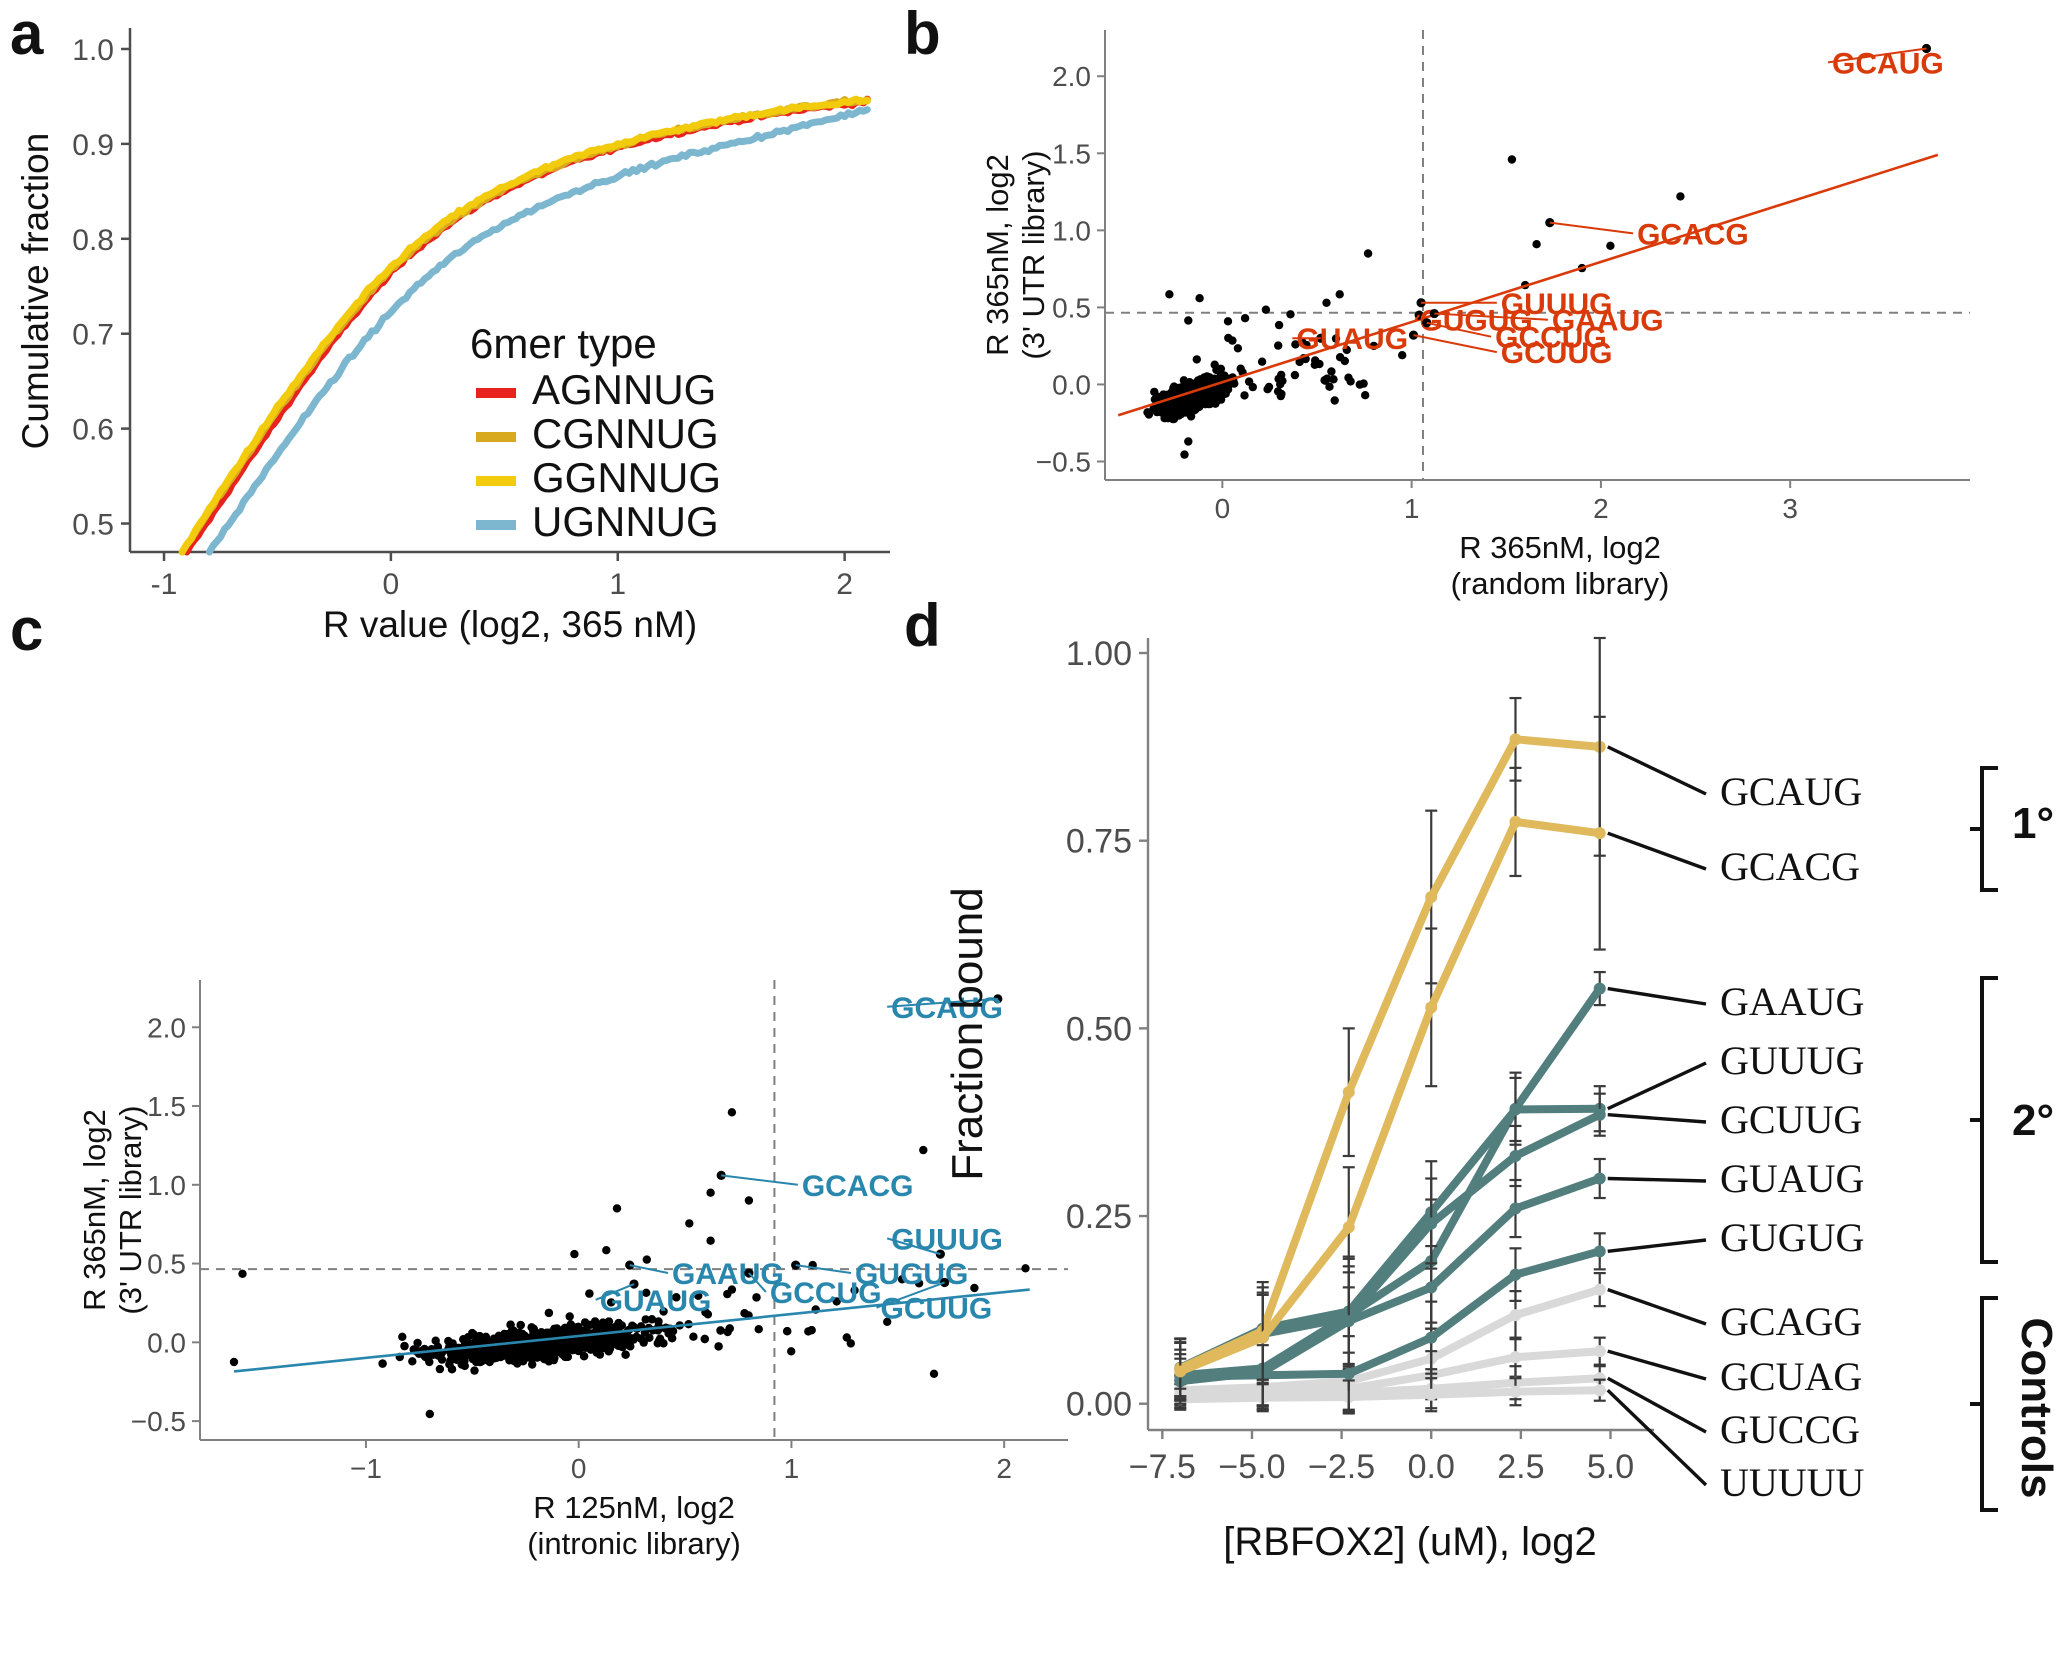  What do you see at coordinates (563, 343) in the screenshot?
I see `legend-title-a: 6mer type` at bounding box center [563, 343].